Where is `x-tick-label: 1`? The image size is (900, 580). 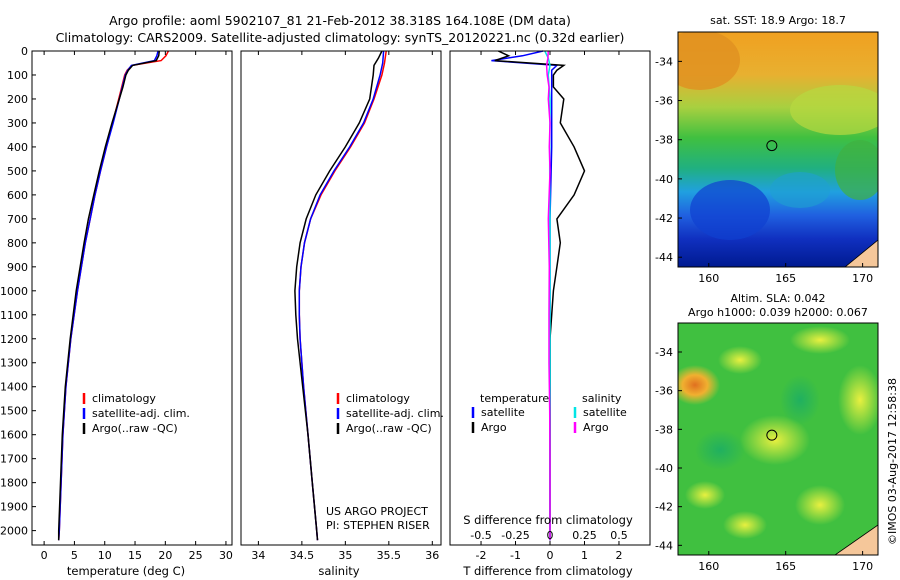 x-tick-label: 1 is located at coordinates (584, 555).